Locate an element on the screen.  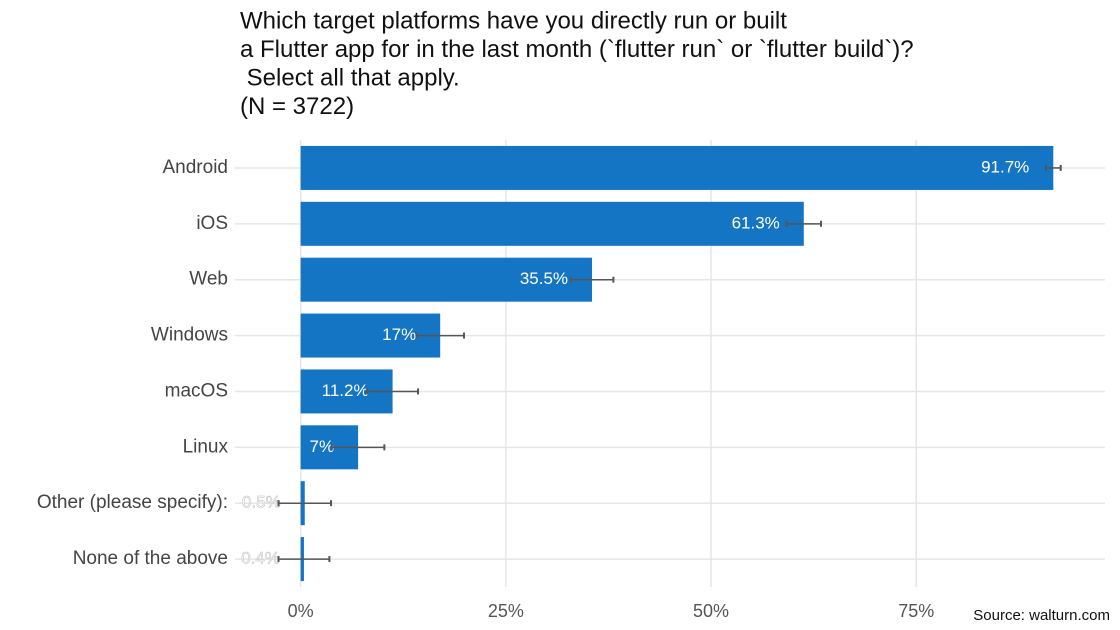
value-label: 17% is located at coordinates (399, 334).